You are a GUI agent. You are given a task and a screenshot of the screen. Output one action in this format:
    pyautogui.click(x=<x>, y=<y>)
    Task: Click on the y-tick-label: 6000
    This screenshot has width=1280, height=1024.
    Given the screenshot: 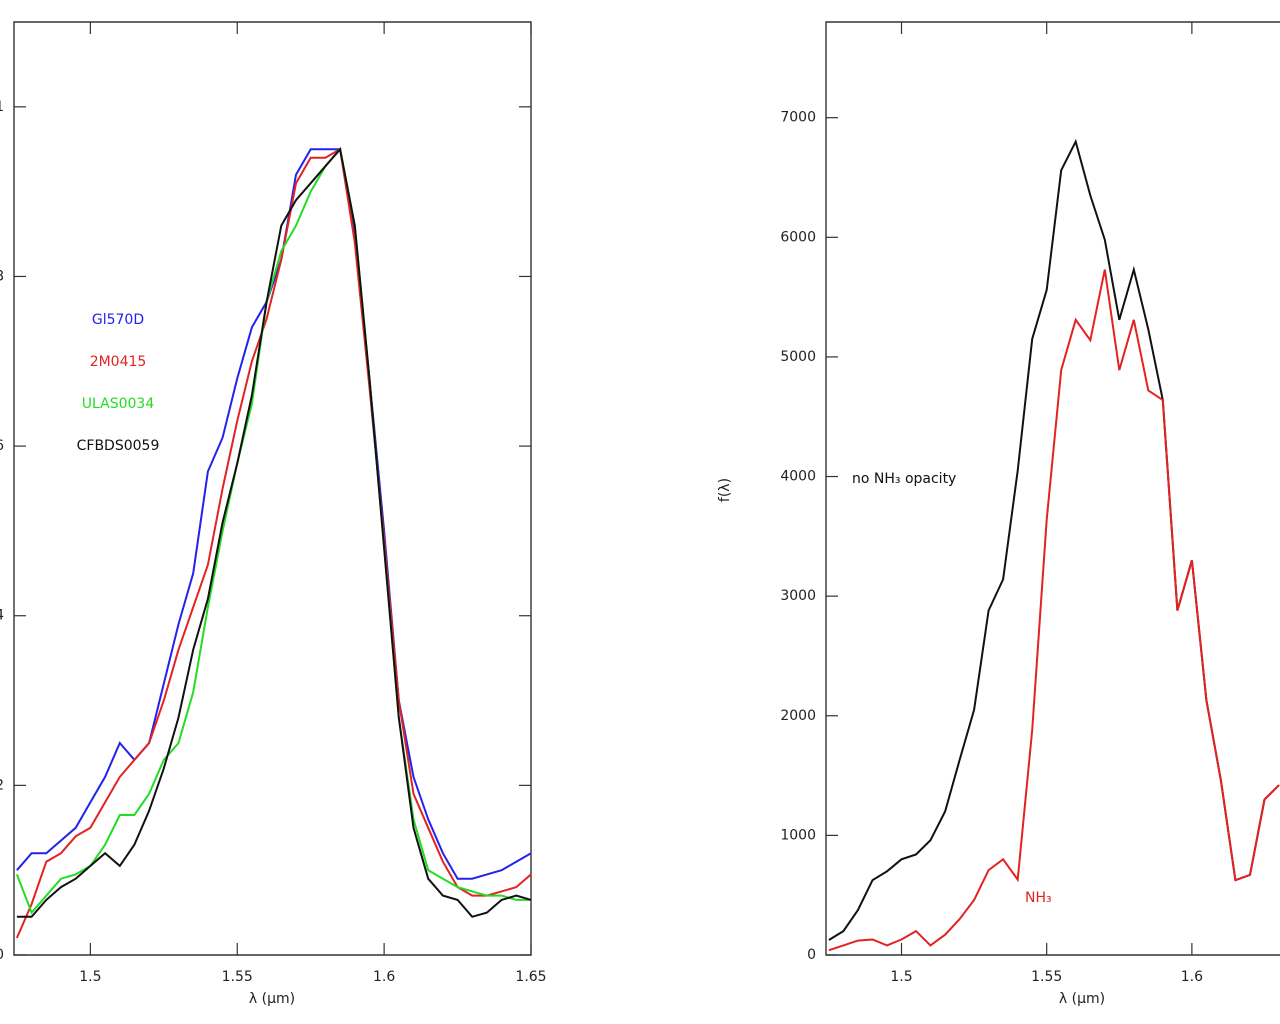 What is the action you would take?
    pyautogui.click(x=798, y=237)
    